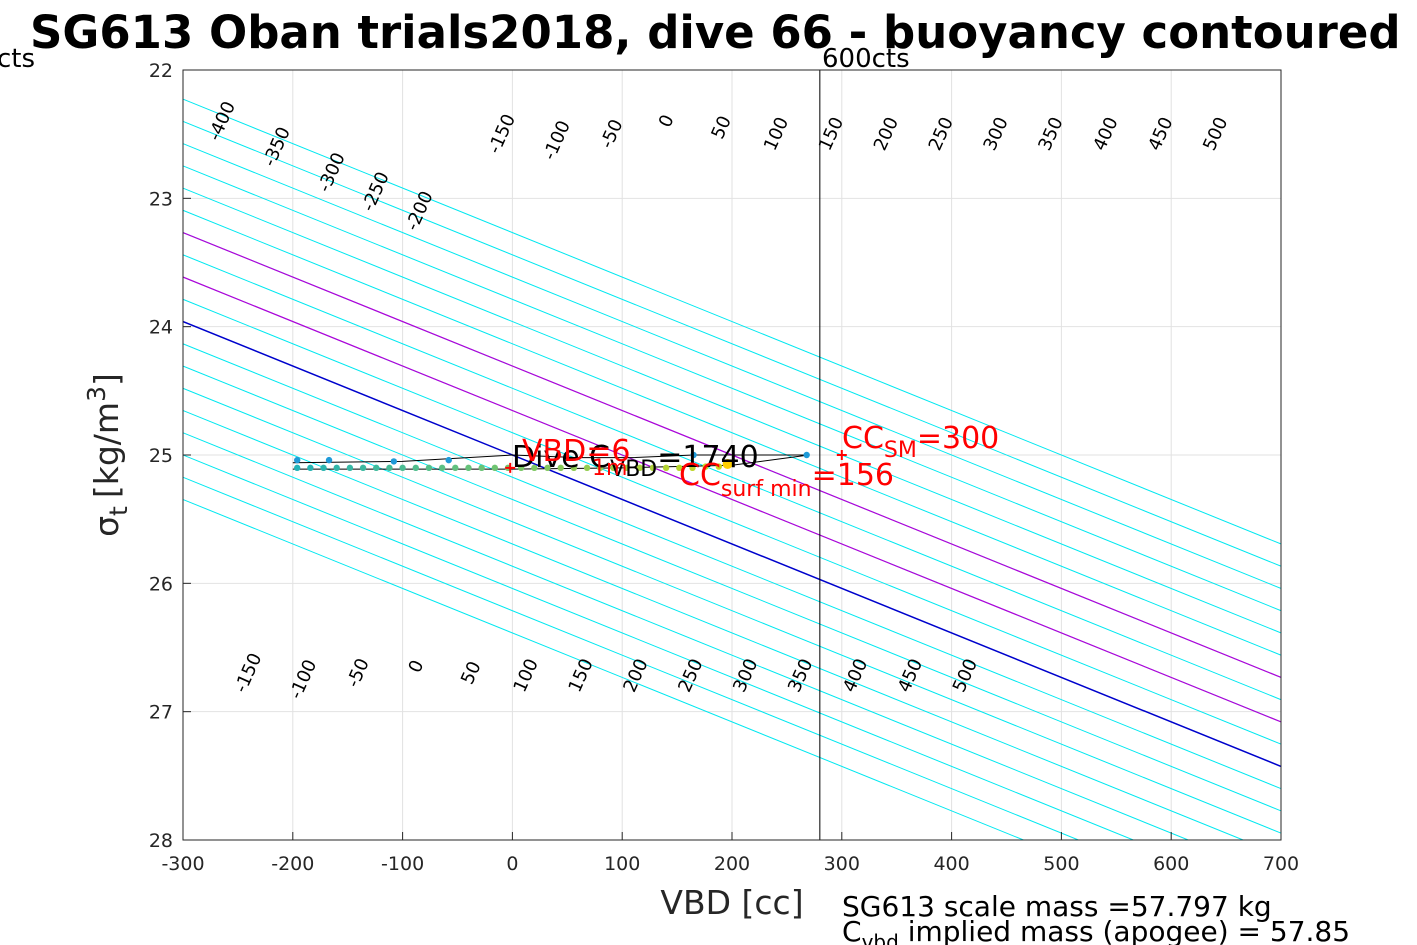 The height and width of the screenshot is (945, 1417). Describe the element at coordinates (951, 864) in the screenshot. I see `x-tick-label-7: 400` at that location.